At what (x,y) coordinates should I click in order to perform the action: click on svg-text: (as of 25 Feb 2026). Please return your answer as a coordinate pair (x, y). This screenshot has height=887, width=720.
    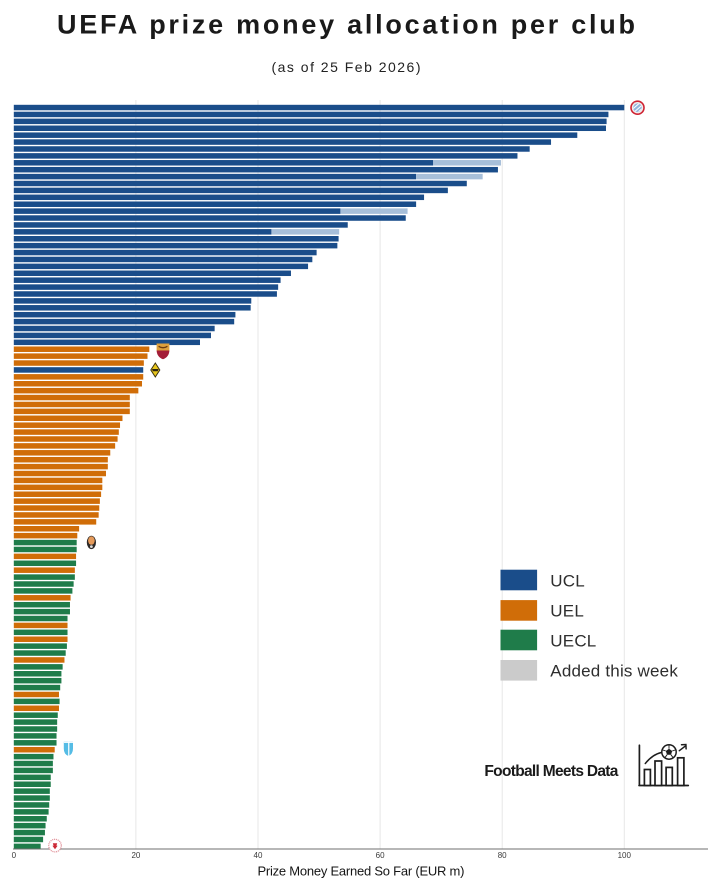
    Looking at the image, I should click on (346, 67).